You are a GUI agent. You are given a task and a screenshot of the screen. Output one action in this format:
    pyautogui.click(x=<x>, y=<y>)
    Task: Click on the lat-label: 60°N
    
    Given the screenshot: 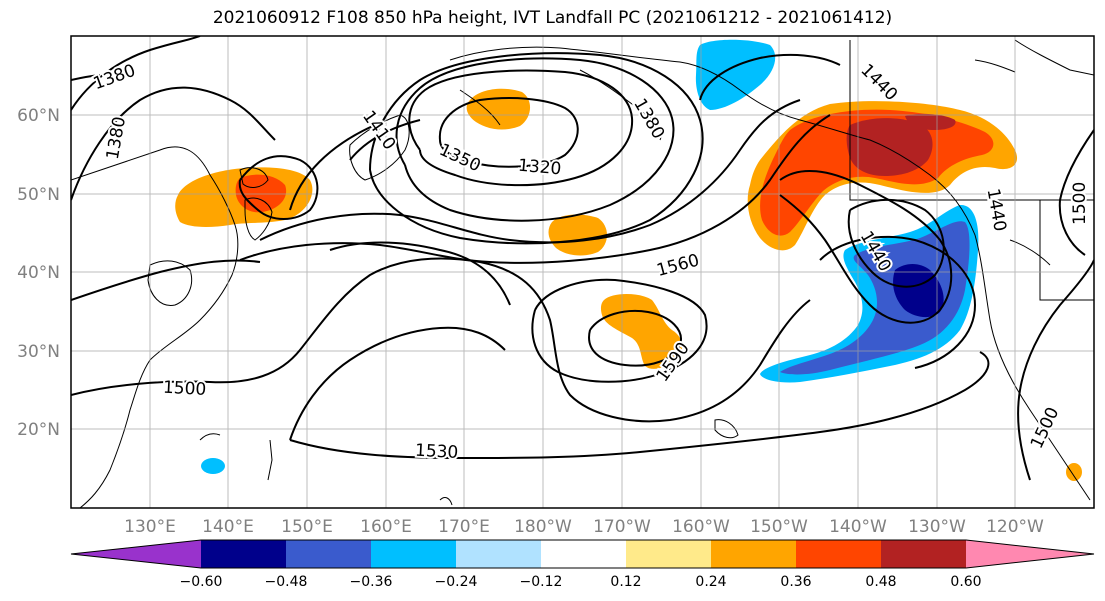 What is the action you would take?
    pyautogui.click(x=38, y=116)
    